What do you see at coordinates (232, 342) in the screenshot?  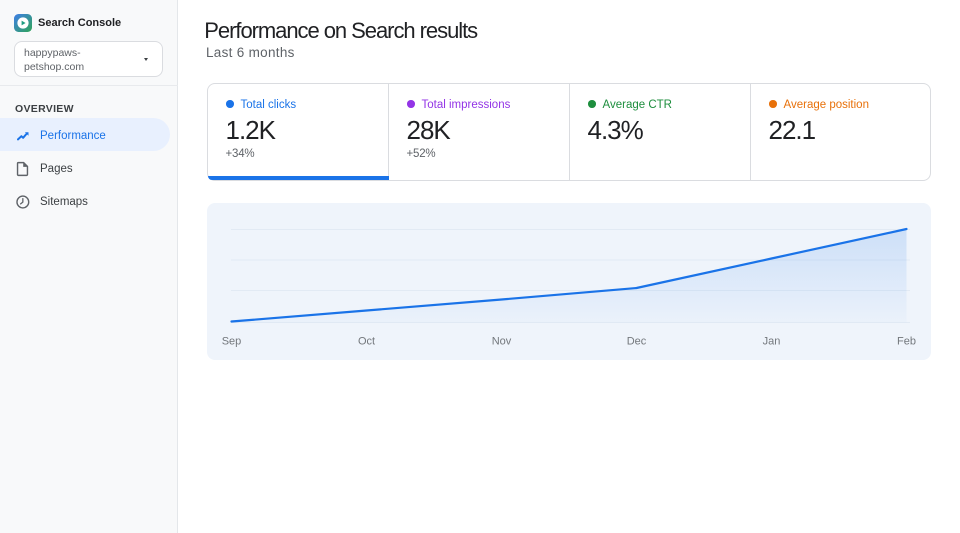 I see `svg-text: Sep` at bounding box center [232, 342].